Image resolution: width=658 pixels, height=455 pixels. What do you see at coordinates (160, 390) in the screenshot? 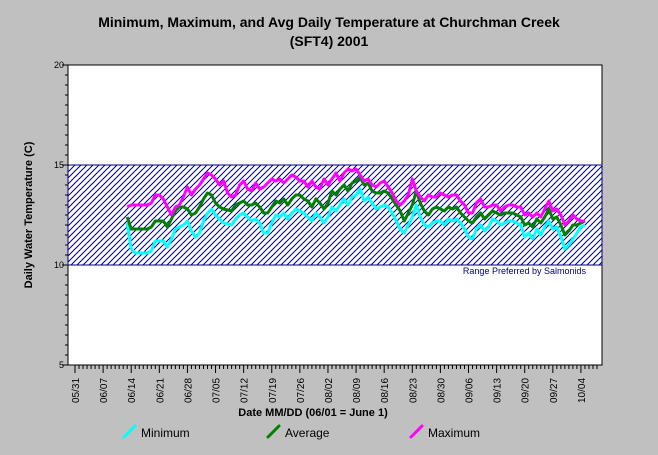
I see `x-tick-label: 06/21` at bounding box center [160, 390].